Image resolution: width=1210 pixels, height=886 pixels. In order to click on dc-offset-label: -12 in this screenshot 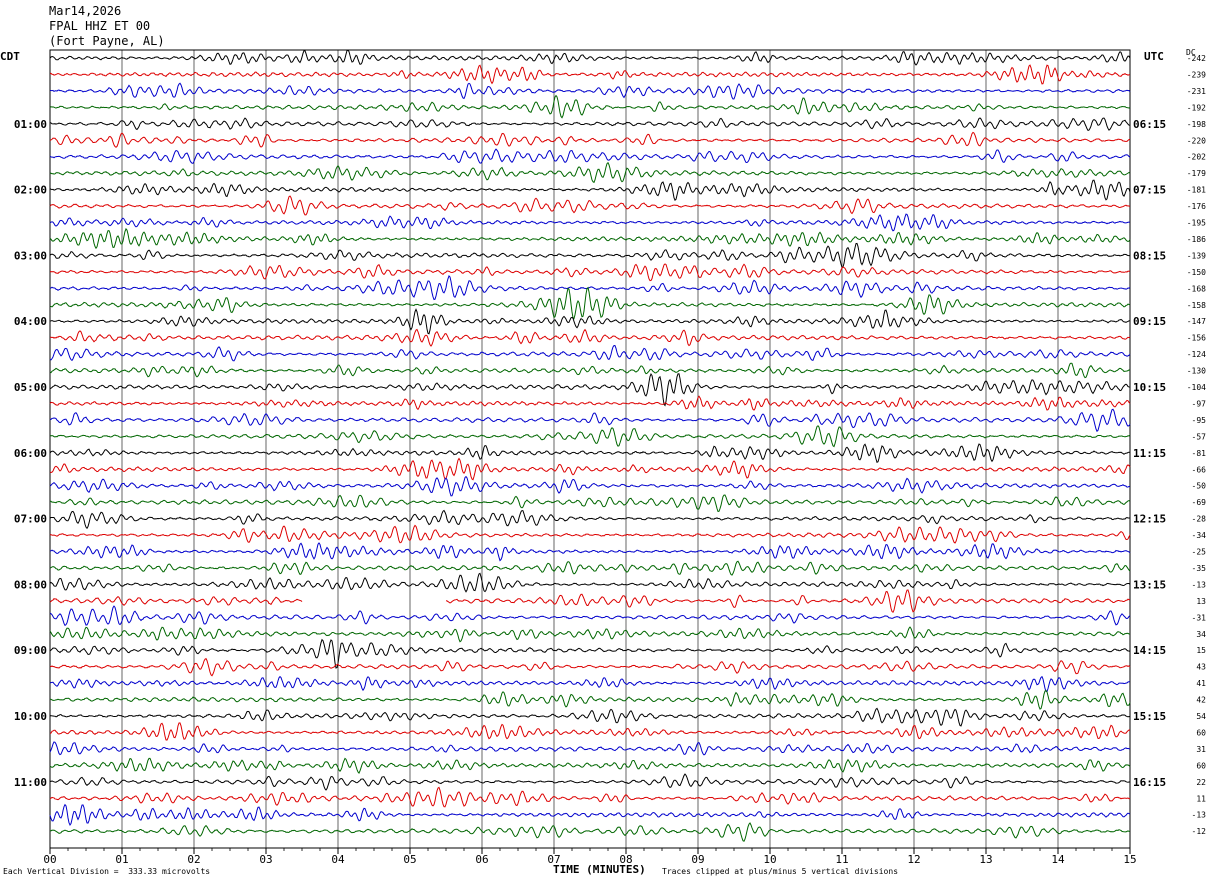, I will do `click(1199, 831)`.